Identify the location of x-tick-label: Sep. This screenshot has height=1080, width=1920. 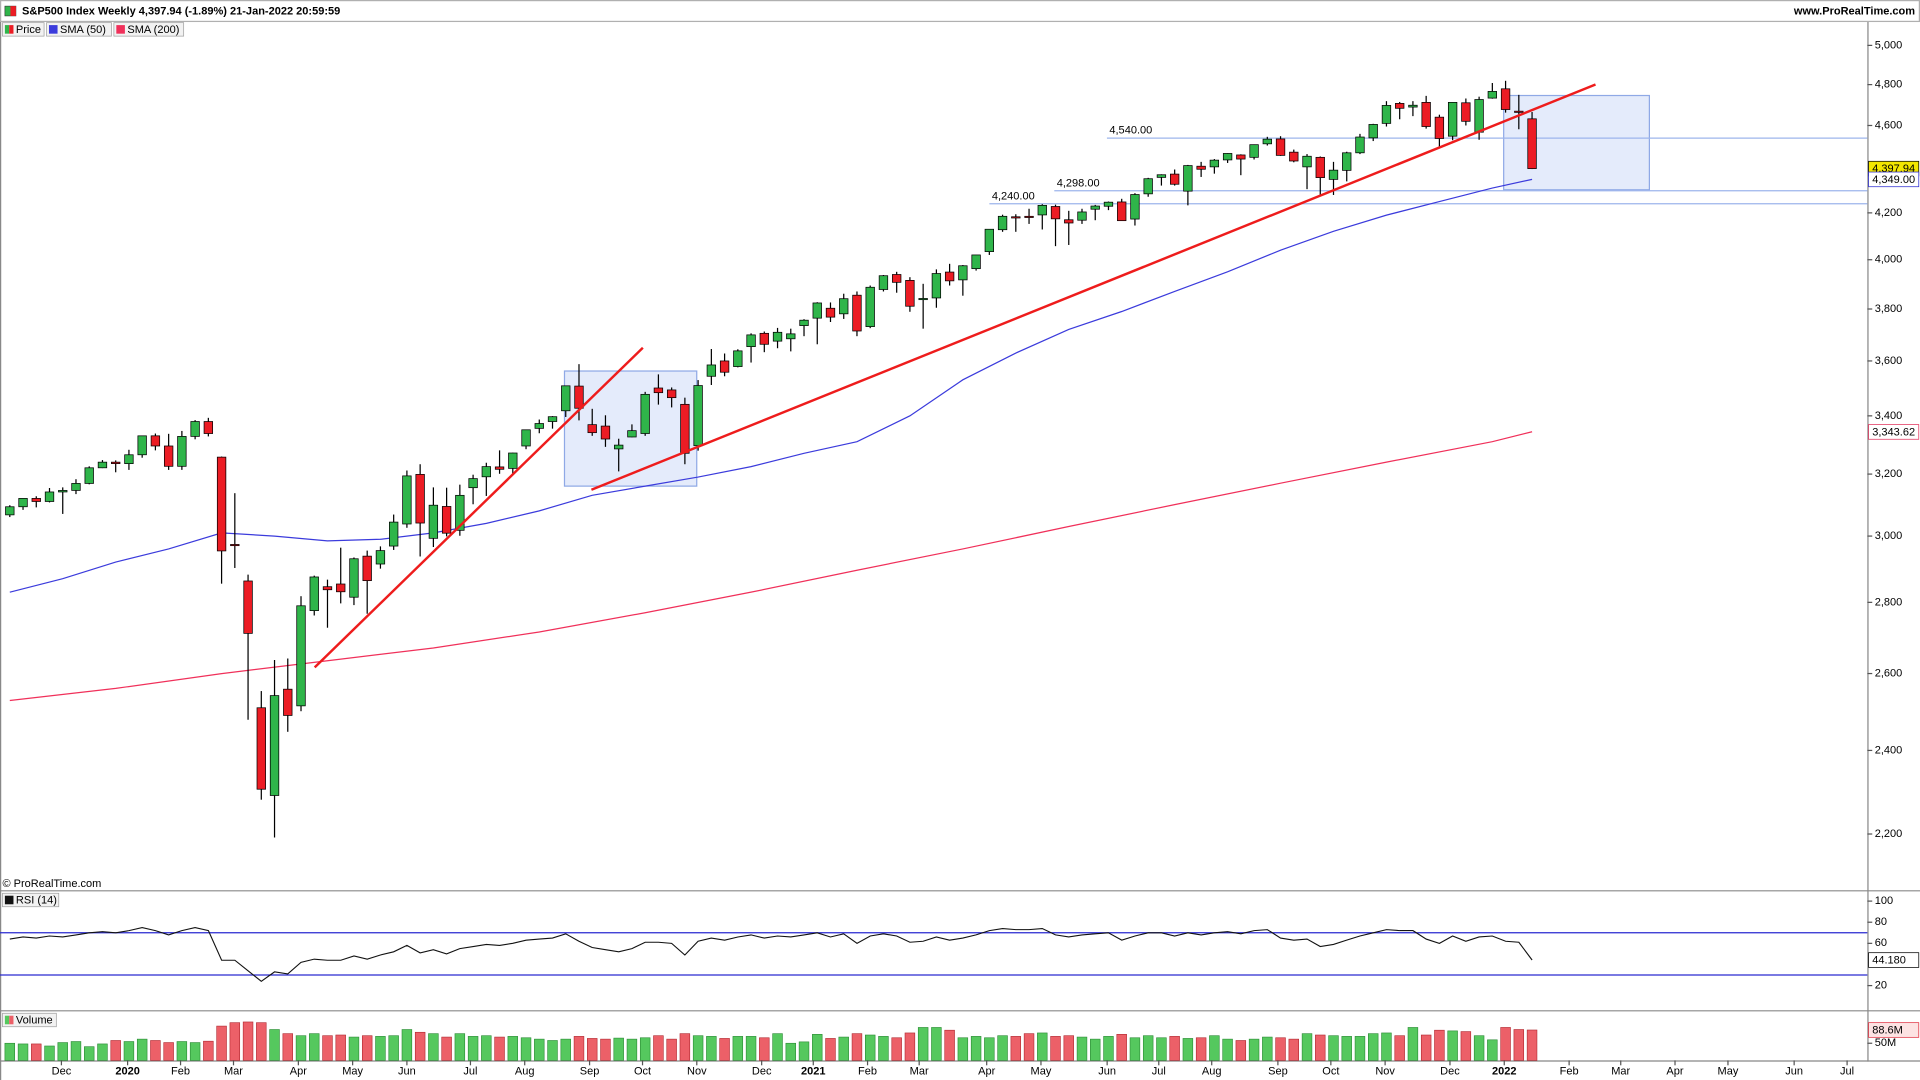
(590, 1071).